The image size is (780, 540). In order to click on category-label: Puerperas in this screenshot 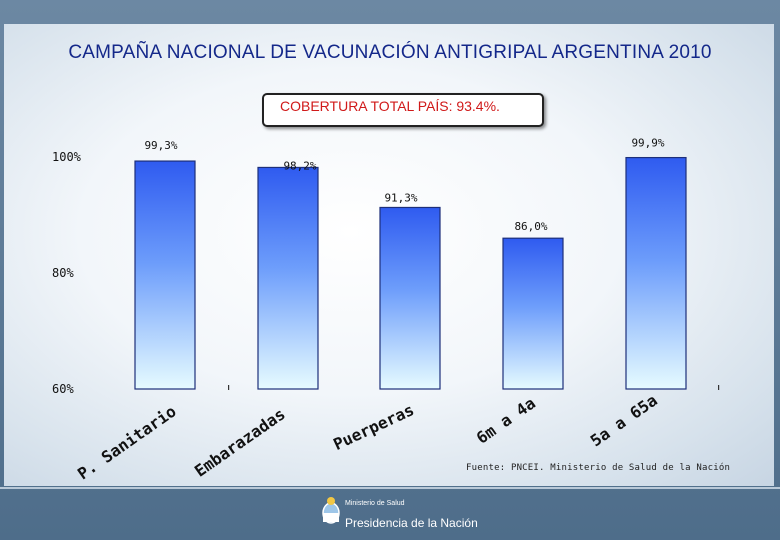, I will do `click(373, 427)`.